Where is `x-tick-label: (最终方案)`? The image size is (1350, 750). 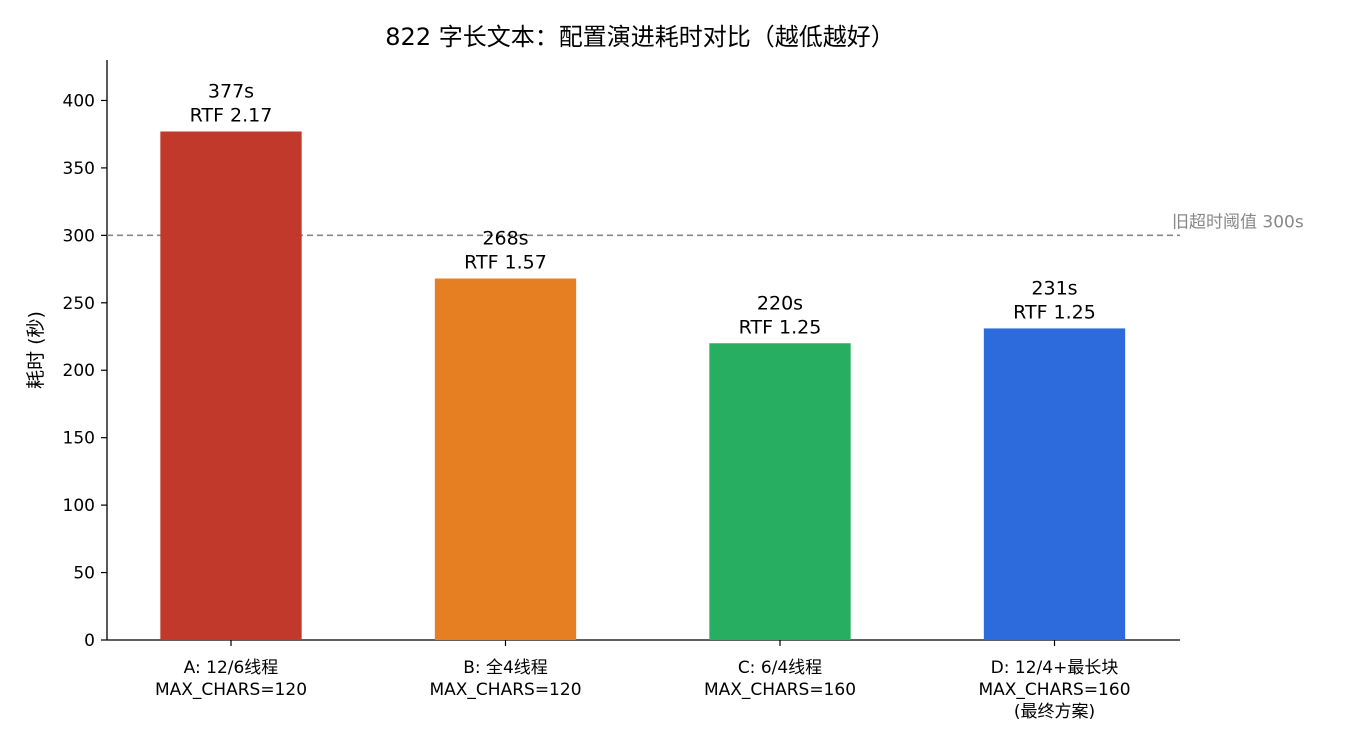
x-tick-label: (最终方案) is located at coordinates (1054, 712).